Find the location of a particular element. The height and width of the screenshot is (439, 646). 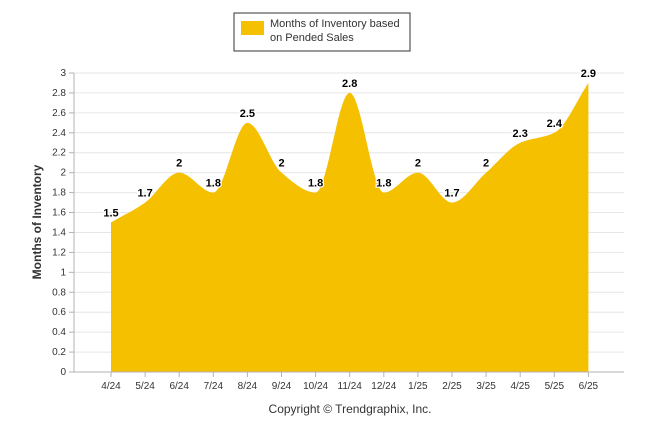

y-tick-label: 1.6 is located at coordinates (59, 213).